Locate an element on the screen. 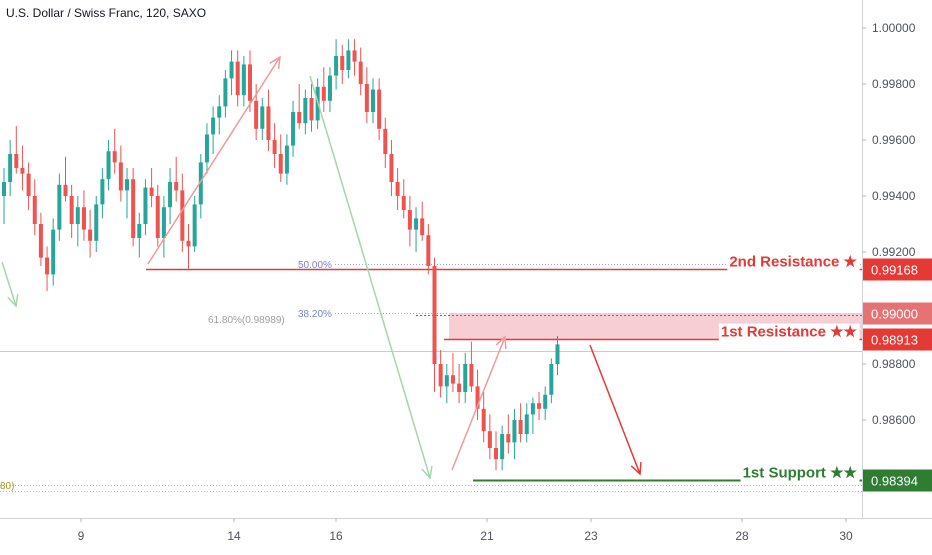  level-label: 1st Resistance ★★ is located at coordinates (789, 332).